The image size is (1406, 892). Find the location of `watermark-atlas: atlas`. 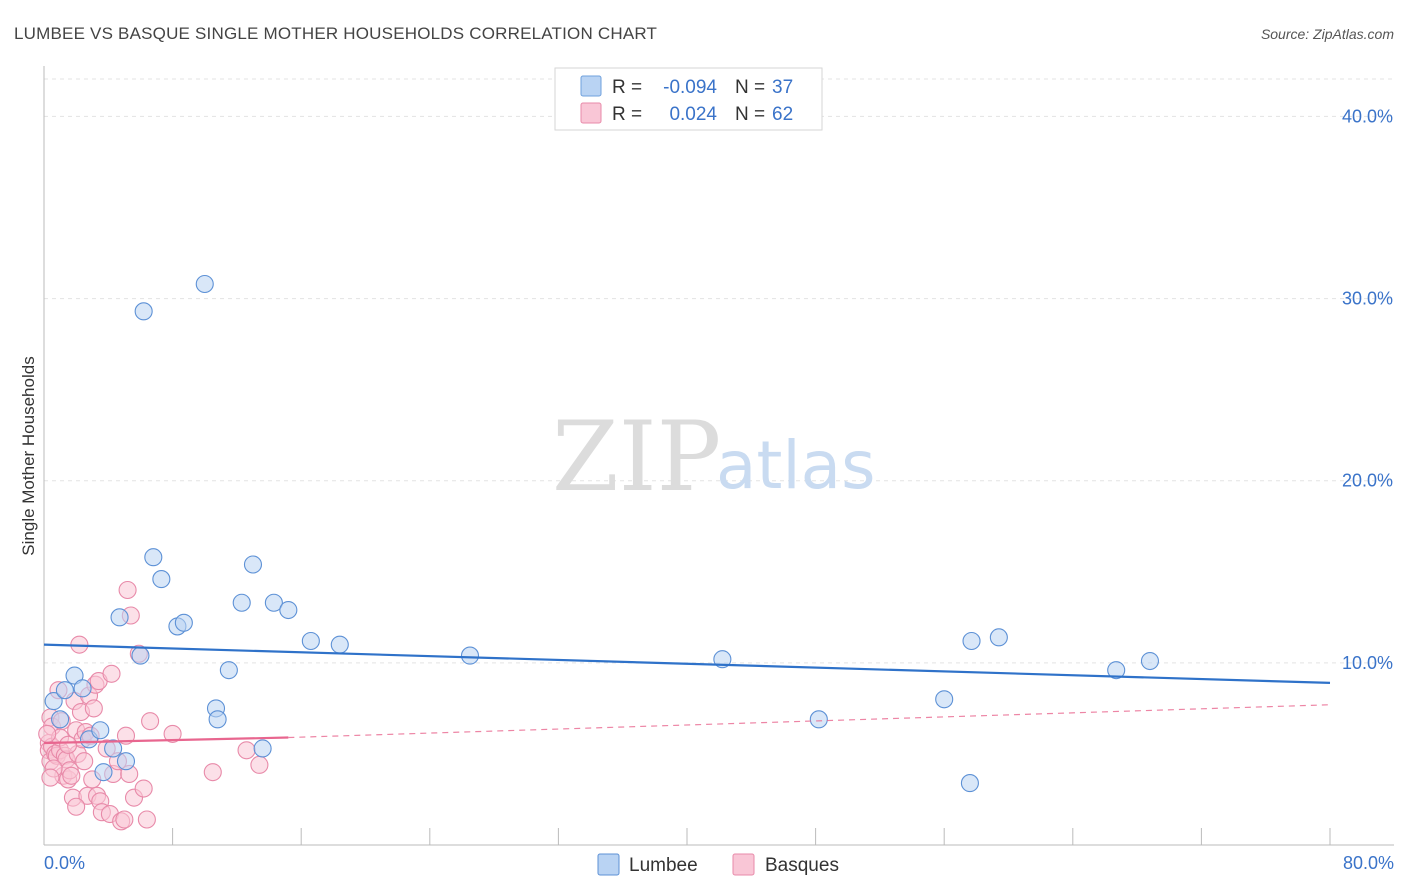

watermark-atlas: atlas is located at coordinates (796, 465).